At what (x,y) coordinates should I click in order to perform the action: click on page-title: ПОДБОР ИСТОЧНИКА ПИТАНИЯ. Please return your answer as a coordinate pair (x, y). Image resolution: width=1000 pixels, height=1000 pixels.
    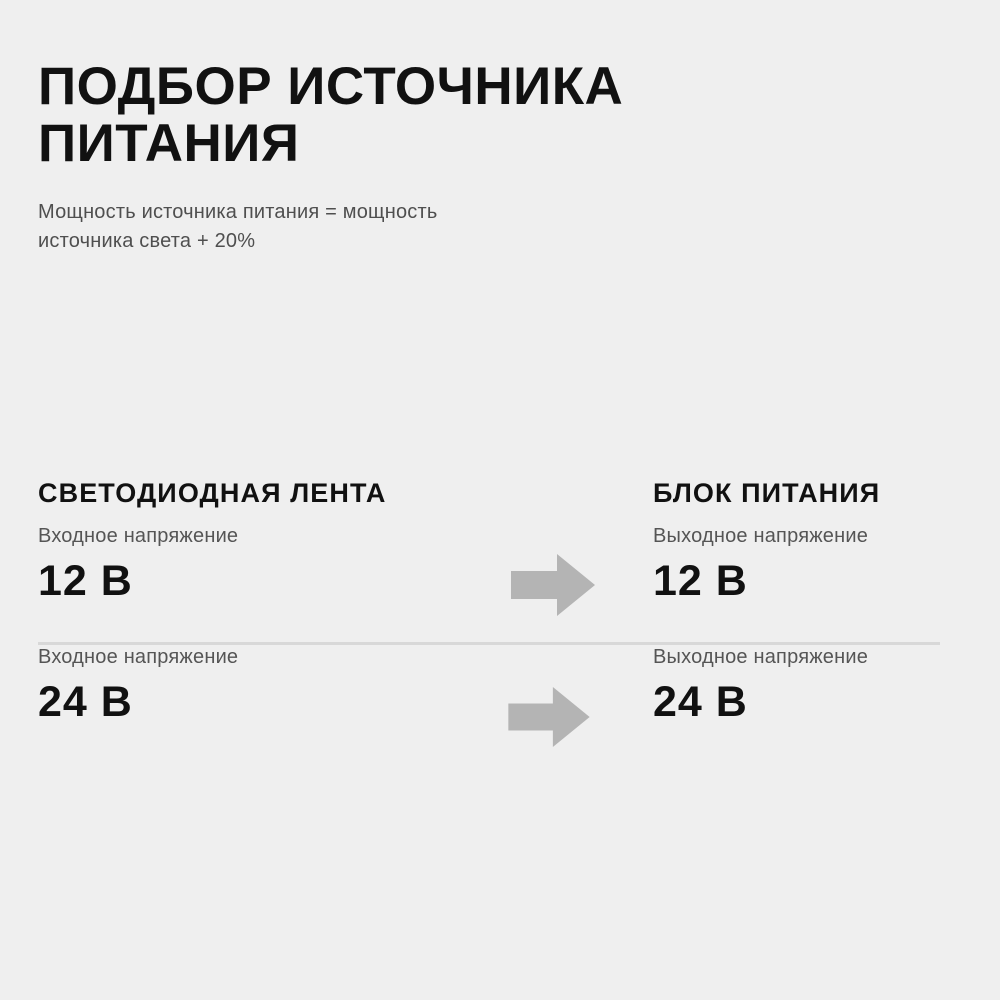
    Looking at the image, I should click on (331, 115).